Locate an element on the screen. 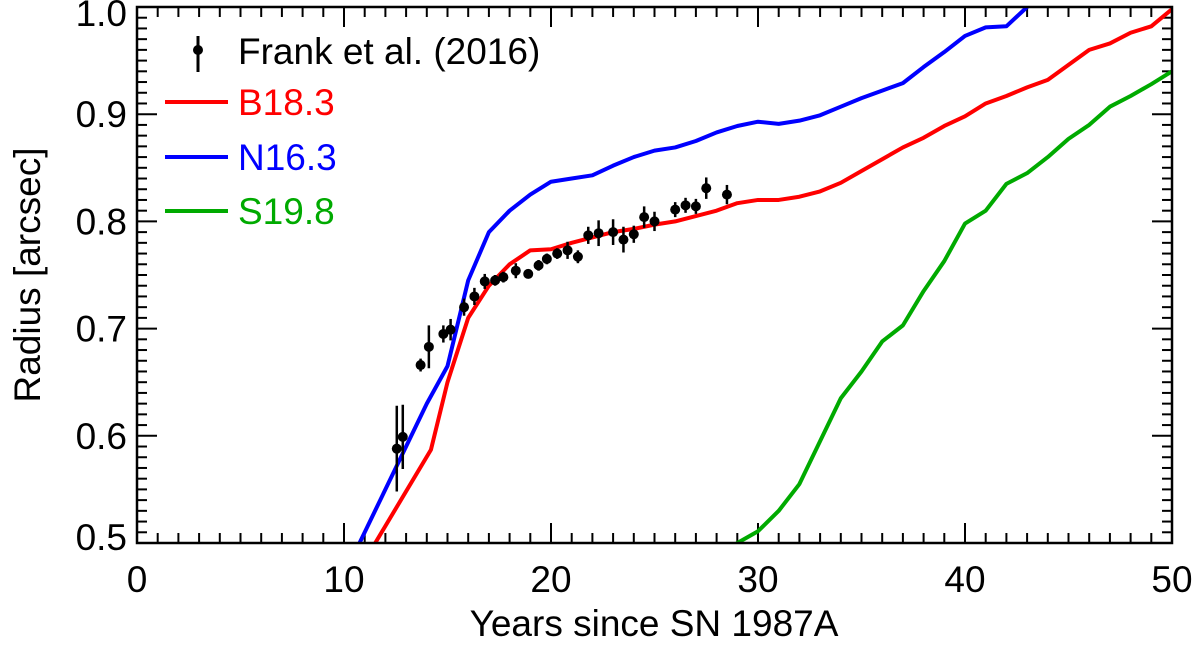 This screenshot has width=1200, height=652. legend: Frank et al. (2016) B18.3 N16.3 S19.8 is located at coordinates (352, 131).